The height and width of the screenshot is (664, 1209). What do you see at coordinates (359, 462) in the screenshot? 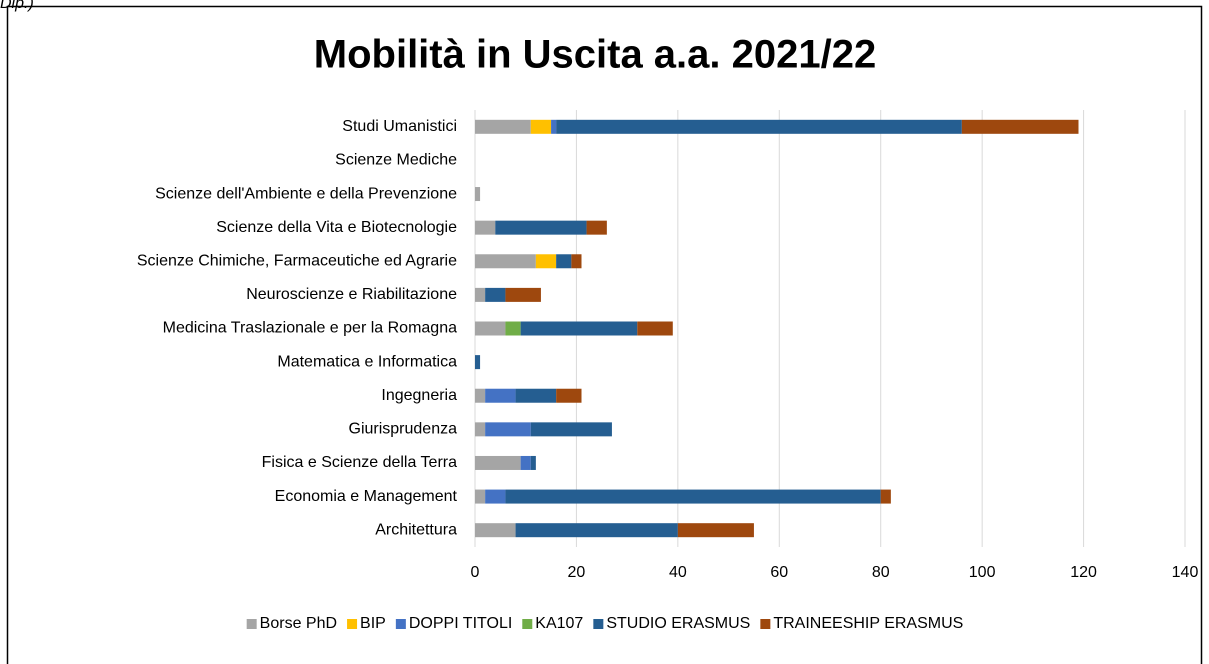
I see `y-tick-label: Fisica e Scienze della Terra` at bounding box center [359, 462].